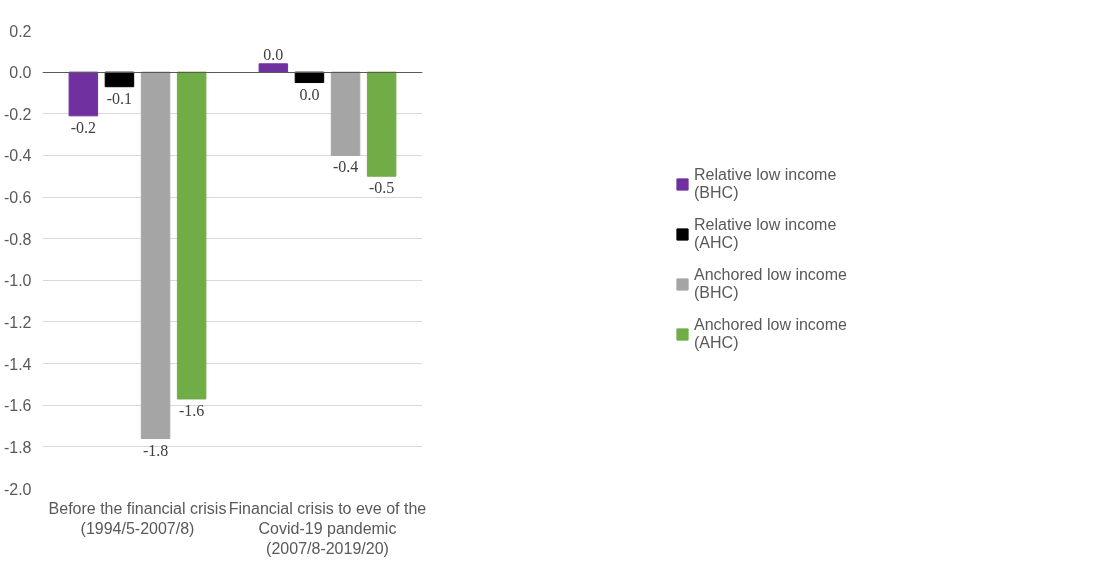 The height and width of the screenshot is (564, 1103). I want to click on y-tick-label: -0.6, so click(17, 198).